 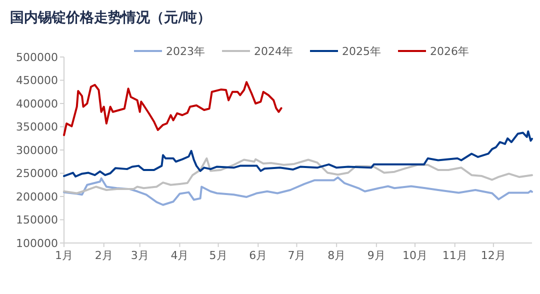 What do you see at coordinates (337, 255) in the screenshot?
I see `x-tick-label: 8月` at bounding box center [337, 255].